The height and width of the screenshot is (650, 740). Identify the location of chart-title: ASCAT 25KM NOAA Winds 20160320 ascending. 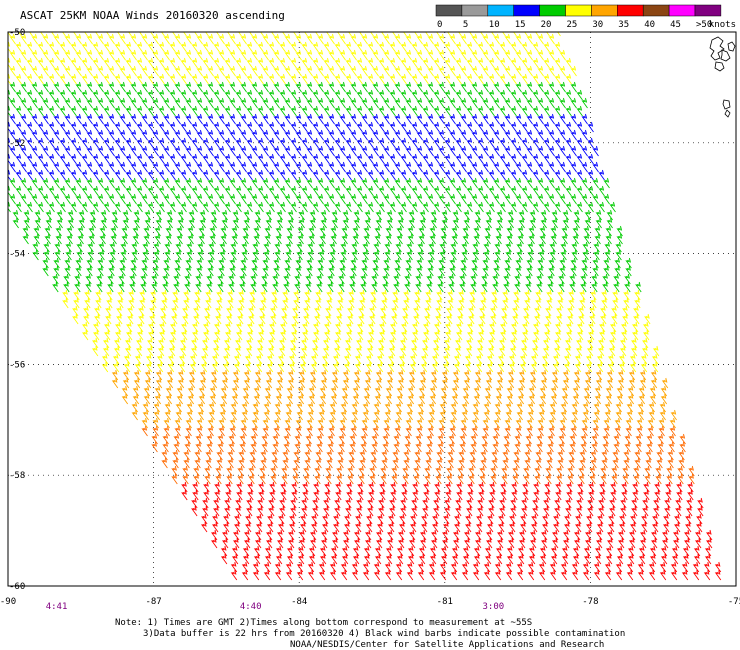
(152, 15).